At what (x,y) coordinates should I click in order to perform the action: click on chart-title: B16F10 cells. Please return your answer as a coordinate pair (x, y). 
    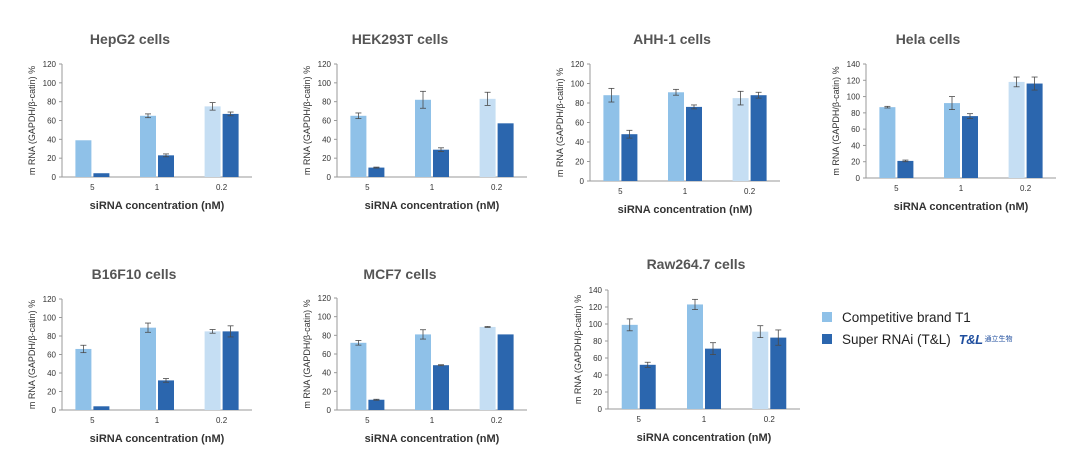
    Looking at the image, I should click on (134, 274).